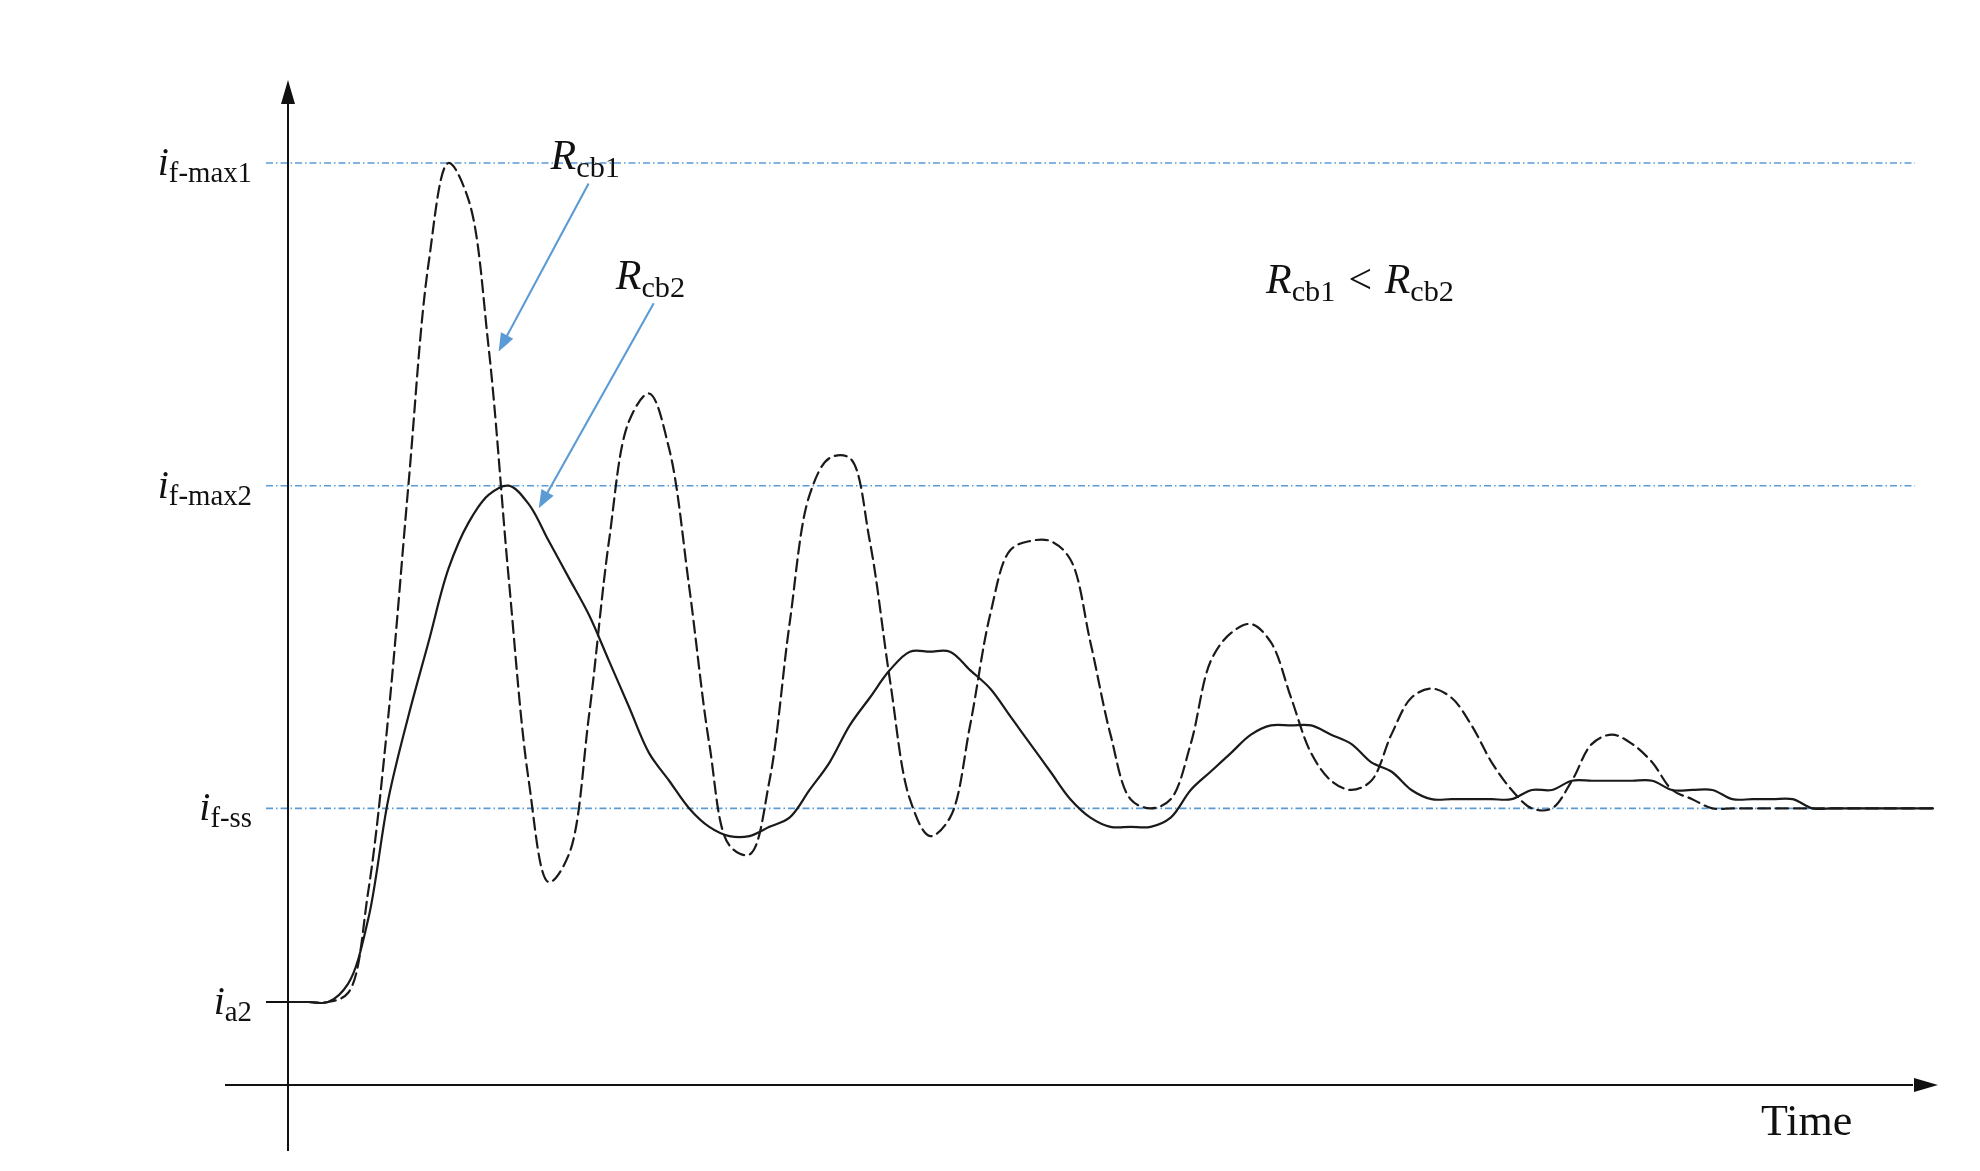 This screenshot has height=1171, width=1980. I want to click on text: i$_{a2}$, so click(232, 1003).